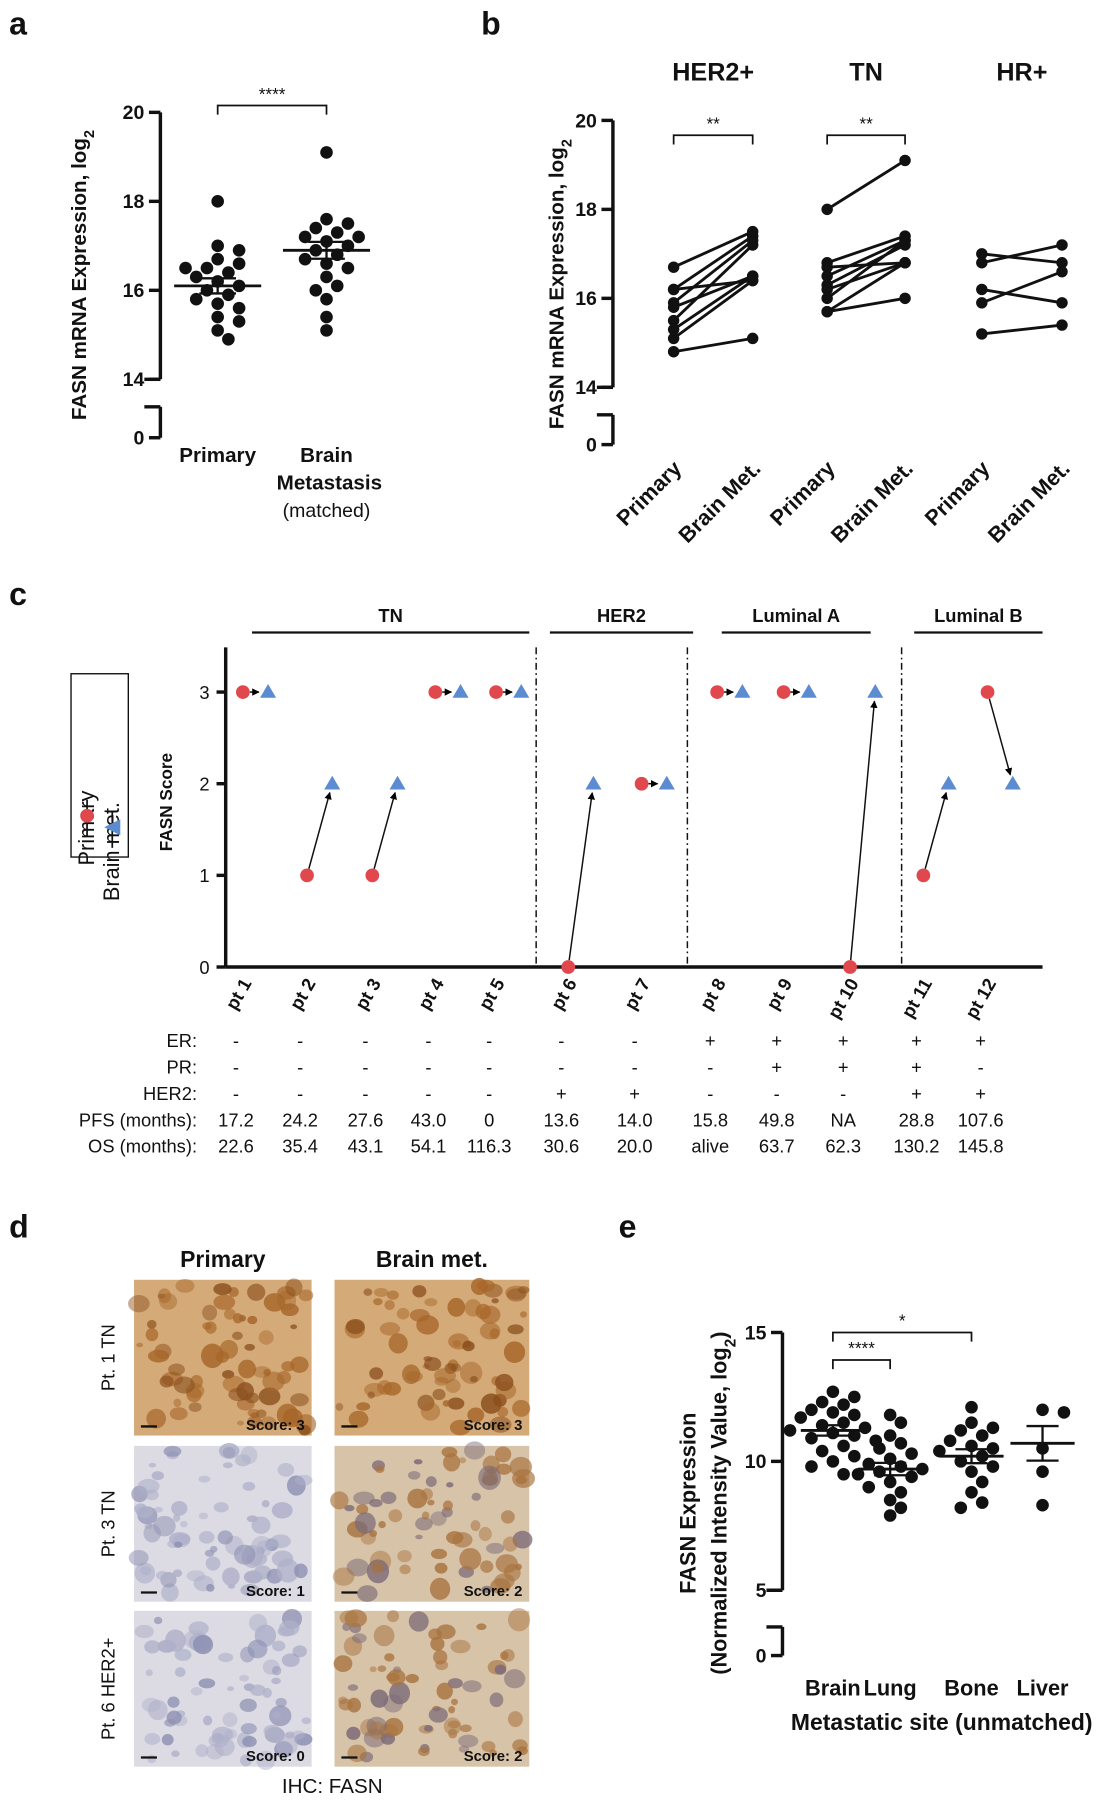  What do you see at coordinates (181, 1067) in the screenshot?
I see `table-row-label: PR:` at bounding box center [181, 1067].